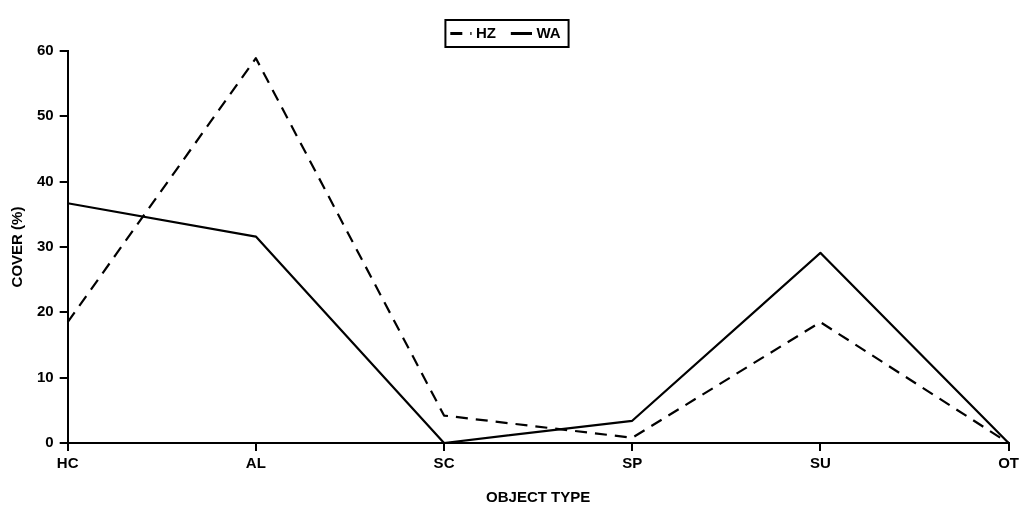 Image resolution: width=1023 pixels, height=515 pixels. I want to click on x-tick-label: HC, so click(67, 463).